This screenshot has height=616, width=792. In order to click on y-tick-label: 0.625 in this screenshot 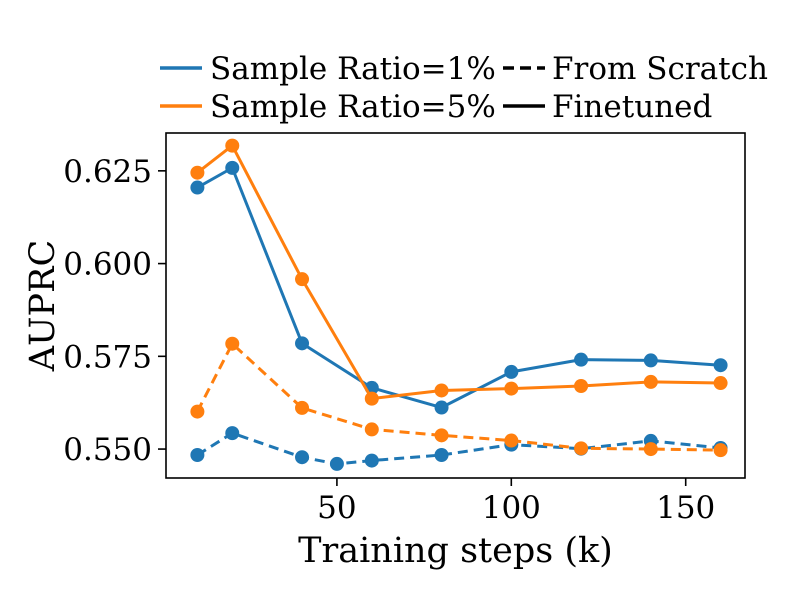, I will do `click(107, 172)`.